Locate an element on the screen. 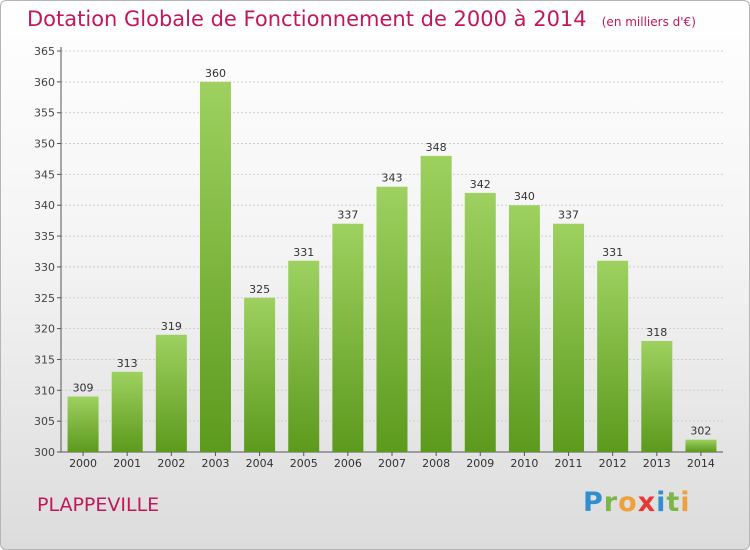 The image size is (750, 550). x-tick-label: 2006 is located at coordinates (348, 463).